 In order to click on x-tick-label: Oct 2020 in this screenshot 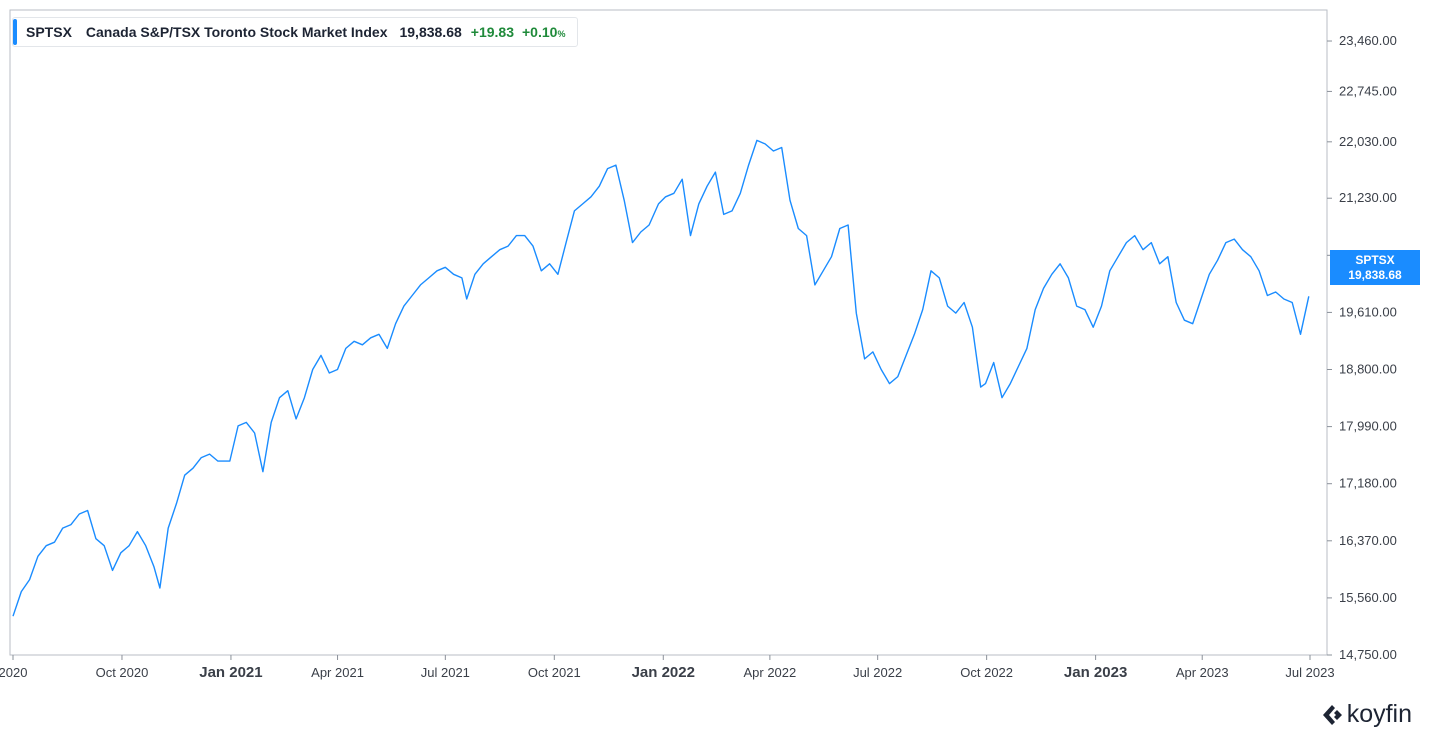, I will do `click(122, 672)`.